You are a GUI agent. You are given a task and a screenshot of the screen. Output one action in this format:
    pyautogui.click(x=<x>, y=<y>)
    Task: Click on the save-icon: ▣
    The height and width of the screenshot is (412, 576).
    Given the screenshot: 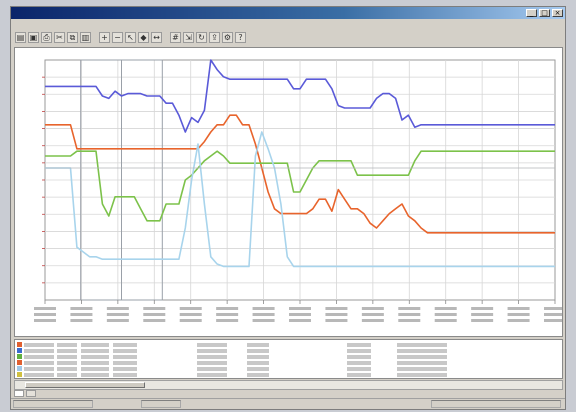 What is the action you would take?
    pyautogui.click(x=33, y=37)
    